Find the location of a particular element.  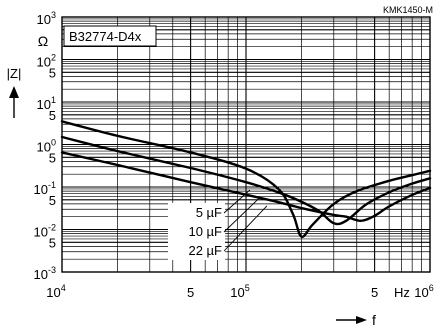

y-unit: Ω is located at coordinates (43, 41).